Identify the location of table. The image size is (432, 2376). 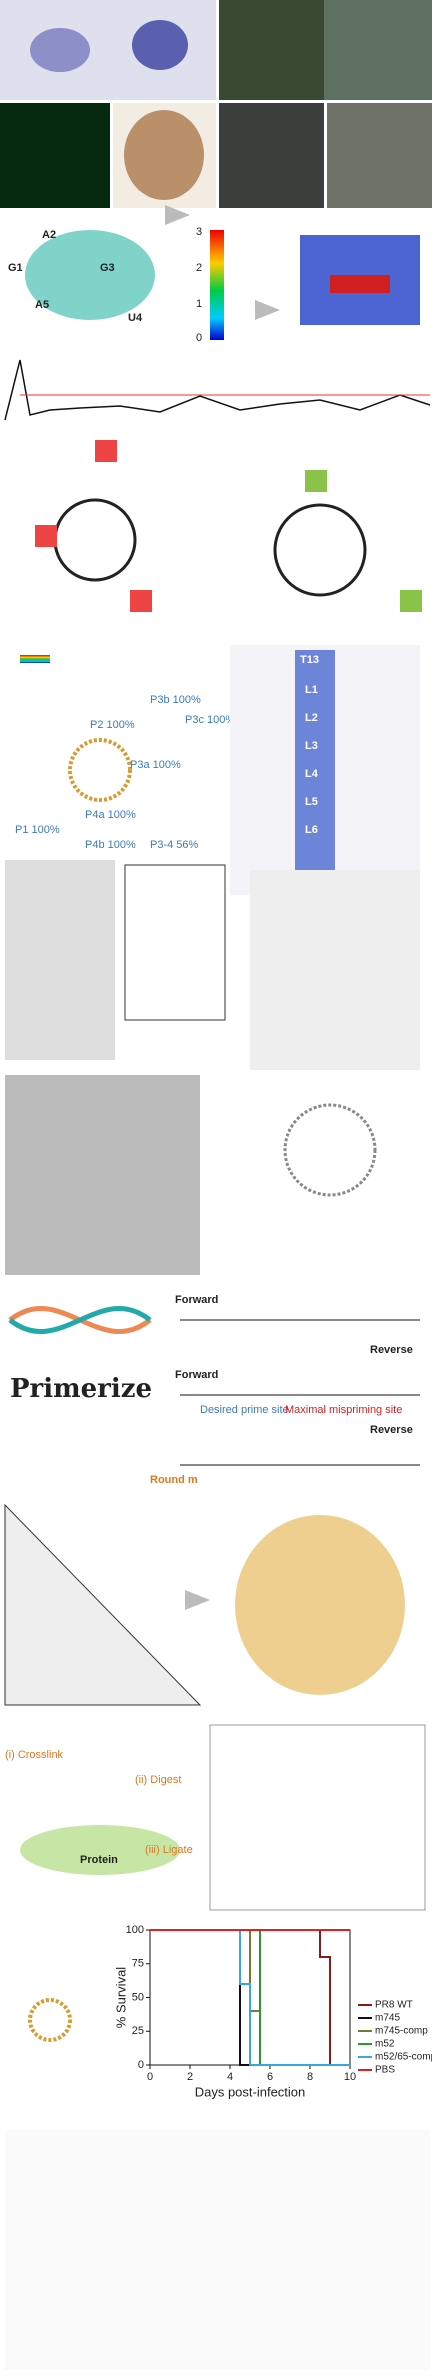
(175, 942).